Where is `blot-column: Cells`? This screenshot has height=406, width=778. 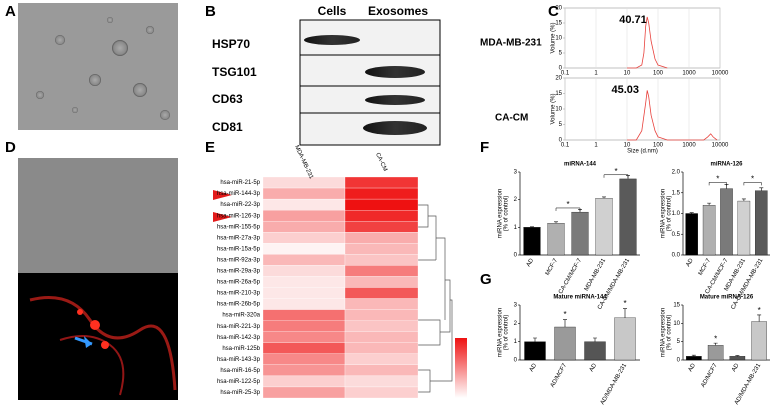 blot-column: Cells is located at coordinates (332, 11).